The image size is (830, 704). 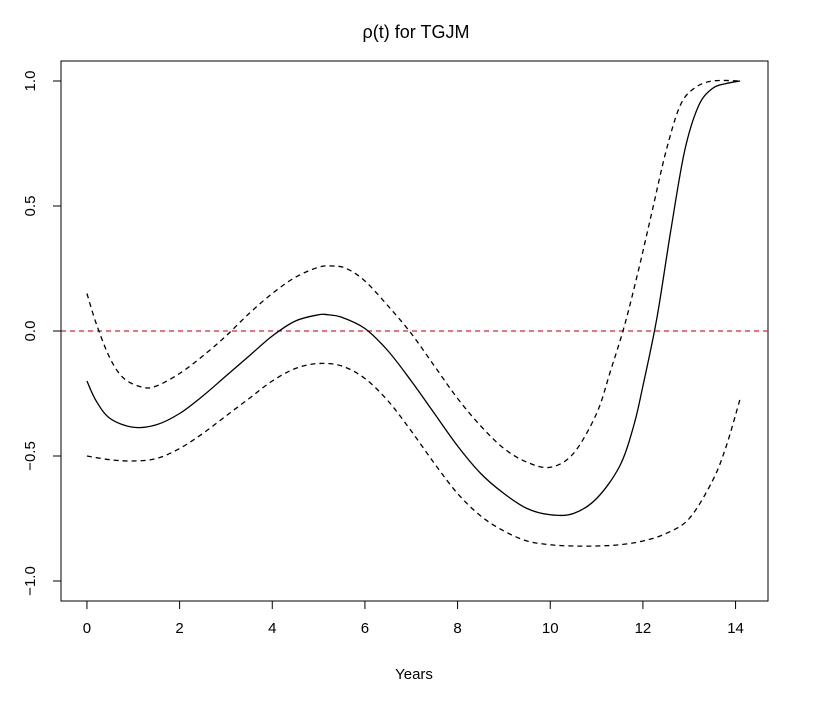 I want to click on x-tick-label: 8, so click(x=457, y=628).